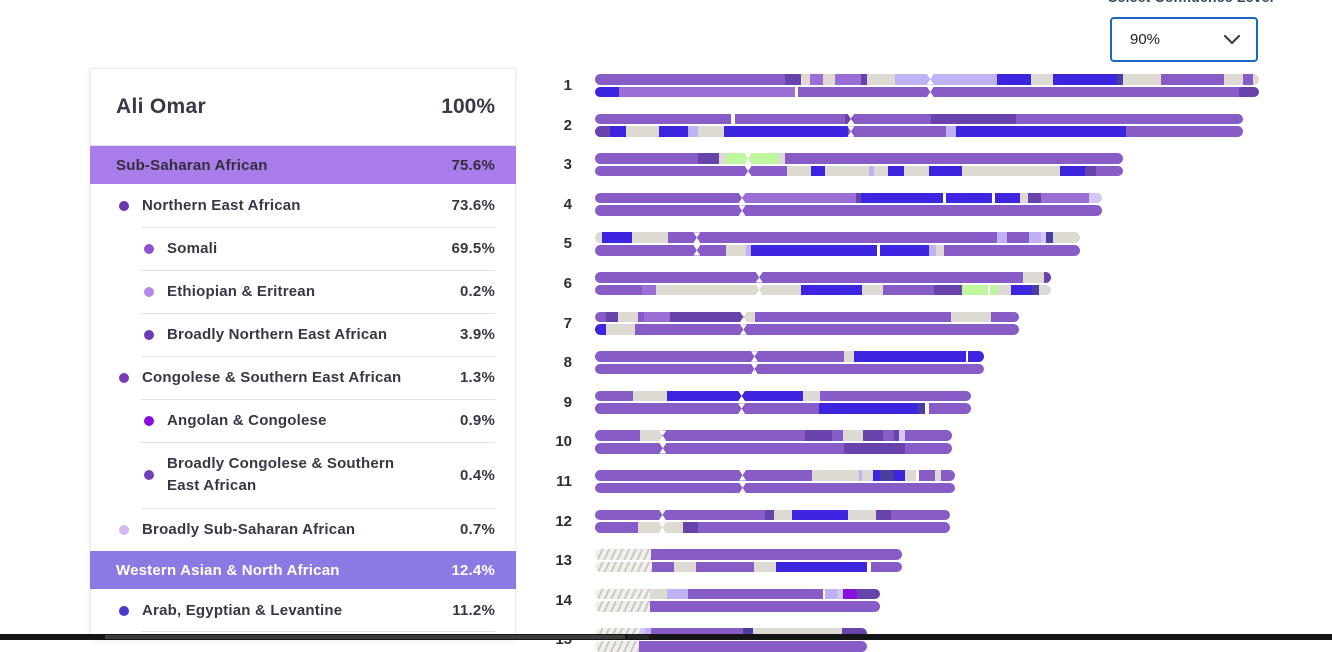 The height and width of the screenshot is (652, 1332). Describe the element at coordinates (303, 377) in the screenshot. I see `ancestry-row-congolese-southern-east-african: Congolese & Southern East African 1.3%` at that location.